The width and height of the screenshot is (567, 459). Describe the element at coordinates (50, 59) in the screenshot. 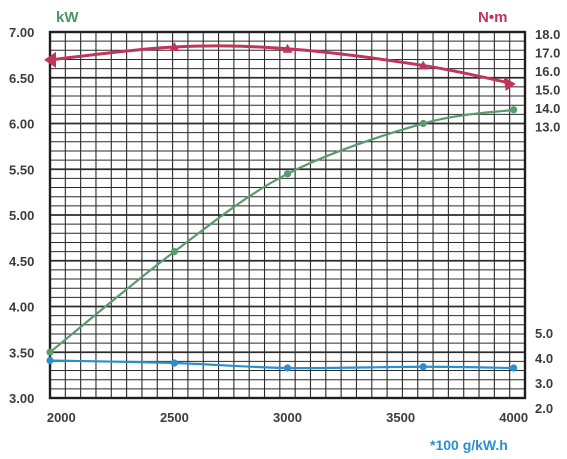

I see `torque-arrow-start` at that location.